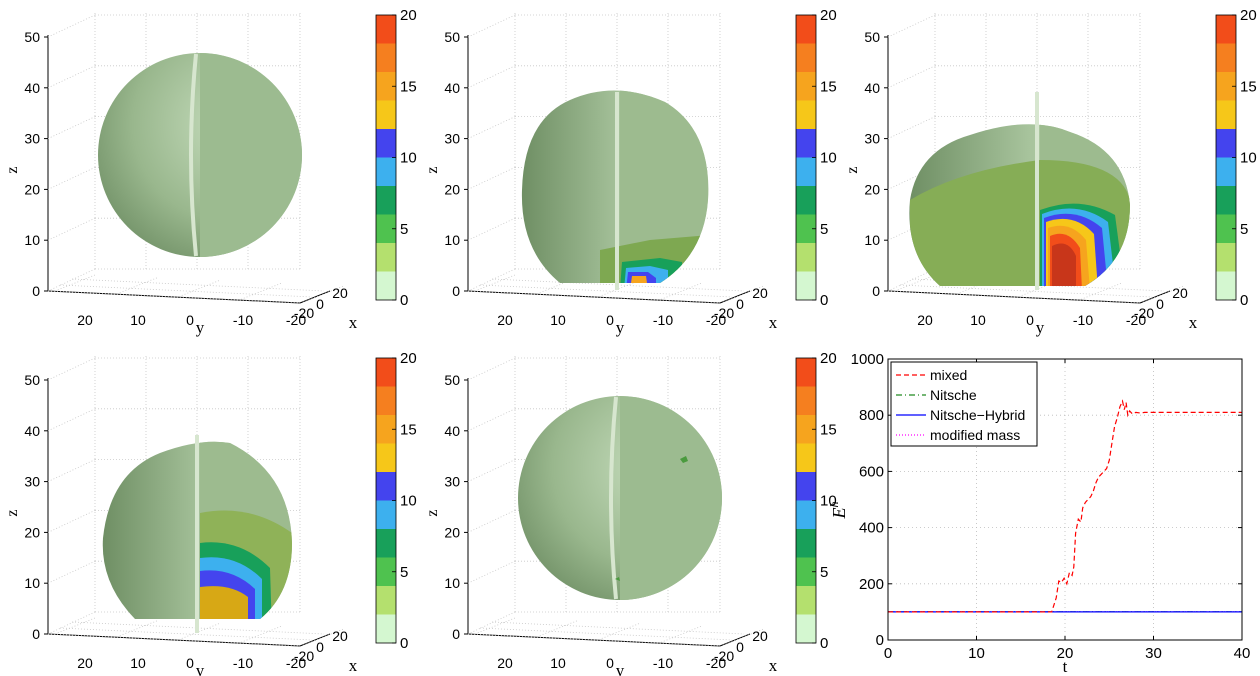 This screenshot has width=1260, height=676. Describe the element at coordinates (964, 404) in the screenshot. I see `legend: mixed Nitsche Nitsche−Hybrid modified mass` at that location.